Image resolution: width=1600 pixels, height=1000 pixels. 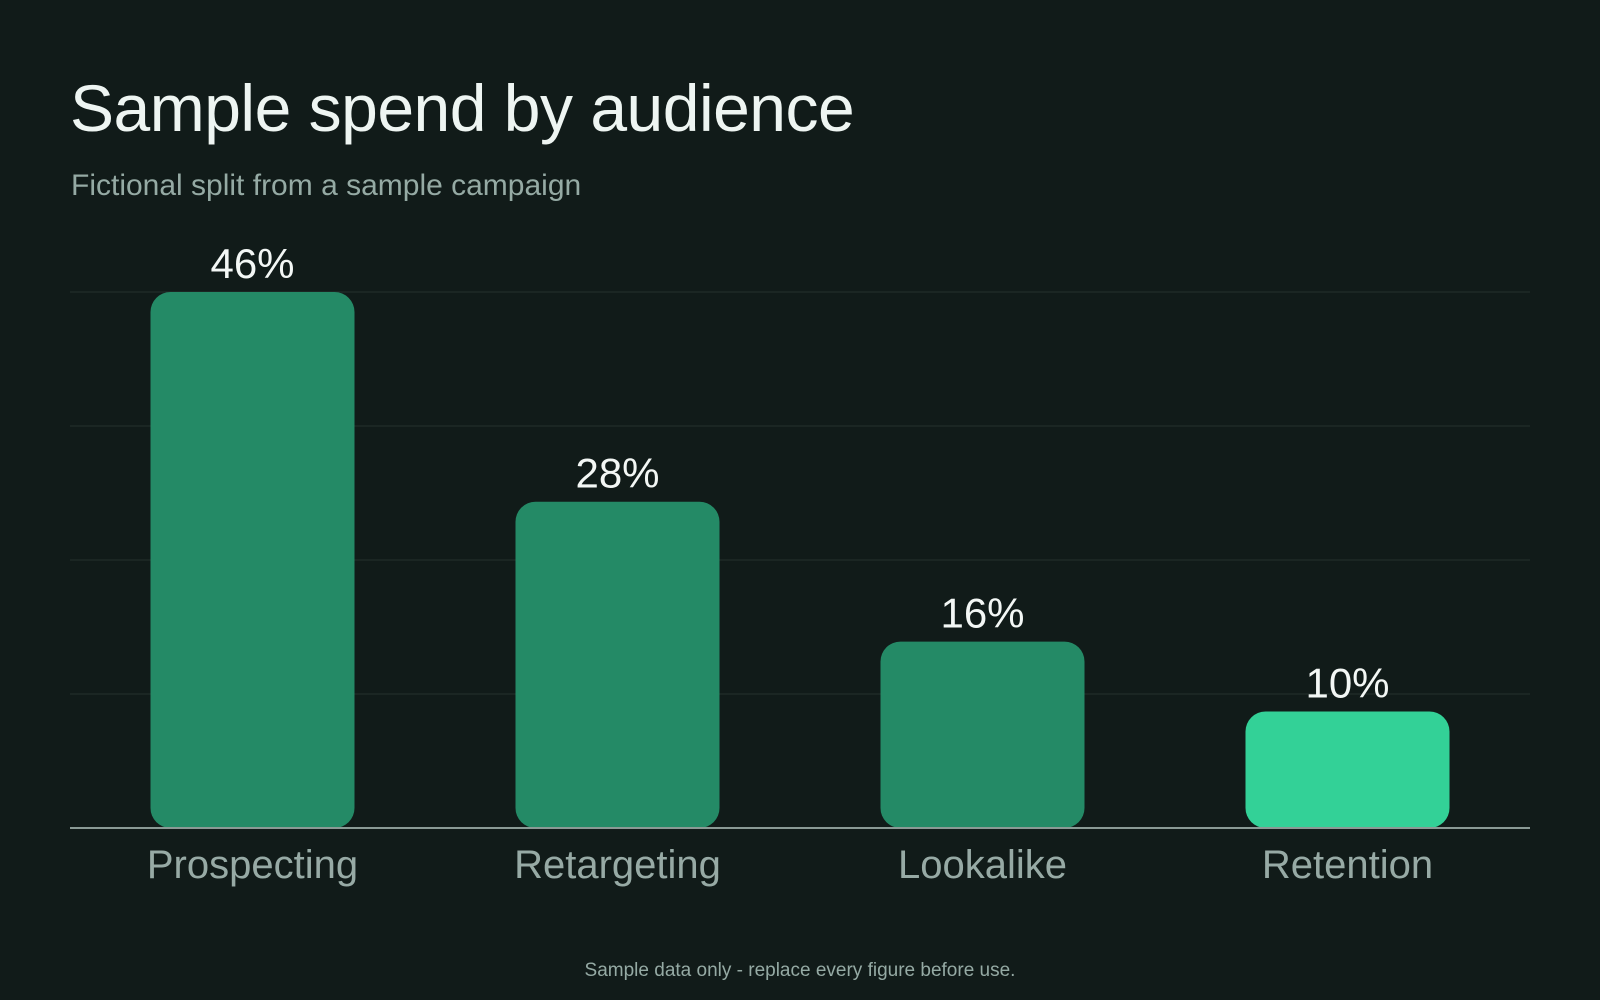 What do you see at coordinates (326, 185) in the screenshot?
I see `chart-subtitle: Fictional split from a sample campaign` at bounding box center [326, 185].